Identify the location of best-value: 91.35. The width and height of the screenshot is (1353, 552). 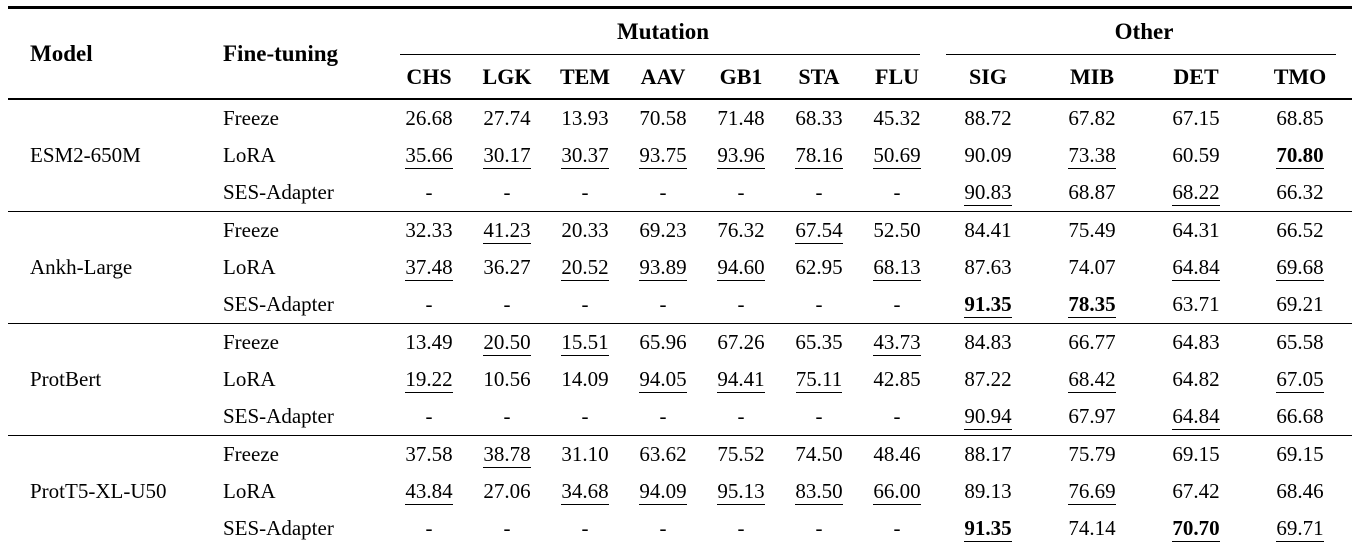
(988, 528).